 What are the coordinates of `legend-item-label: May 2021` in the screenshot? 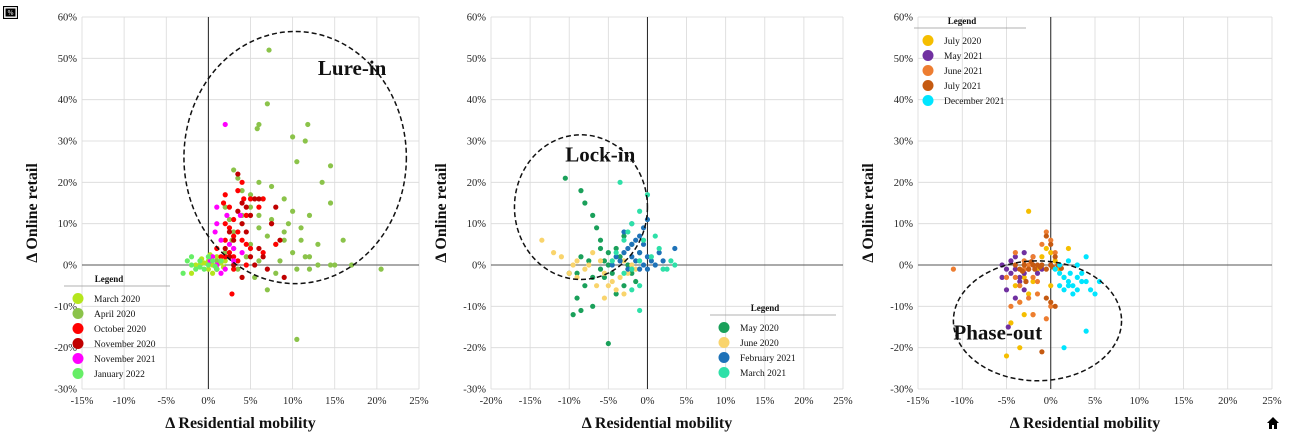 It's located at (963, 57).